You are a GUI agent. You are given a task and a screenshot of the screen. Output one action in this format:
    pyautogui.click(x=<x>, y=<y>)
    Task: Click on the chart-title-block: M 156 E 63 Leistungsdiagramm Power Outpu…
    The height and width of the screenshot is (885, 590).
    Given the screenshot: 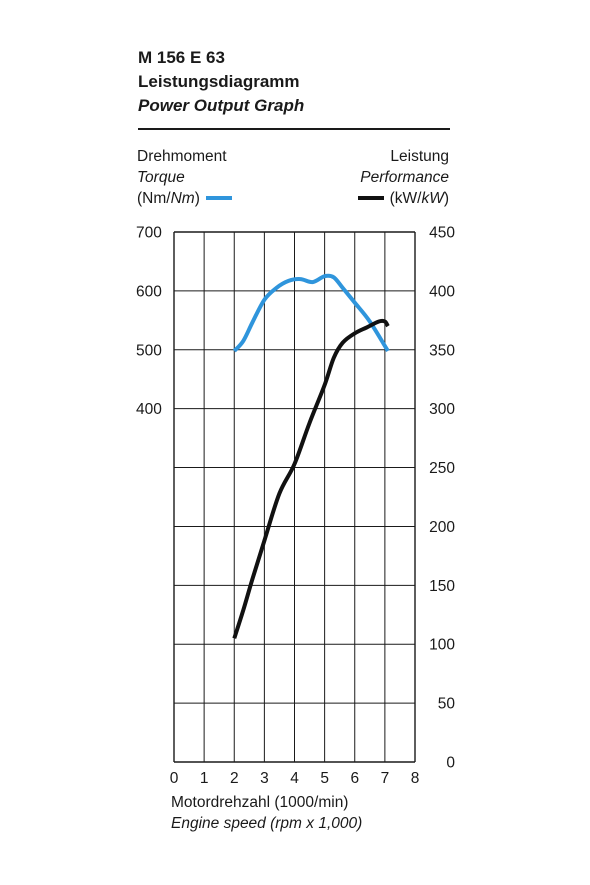 What is the action you would take?
    pyautogui.click(x=221, y=82)
    